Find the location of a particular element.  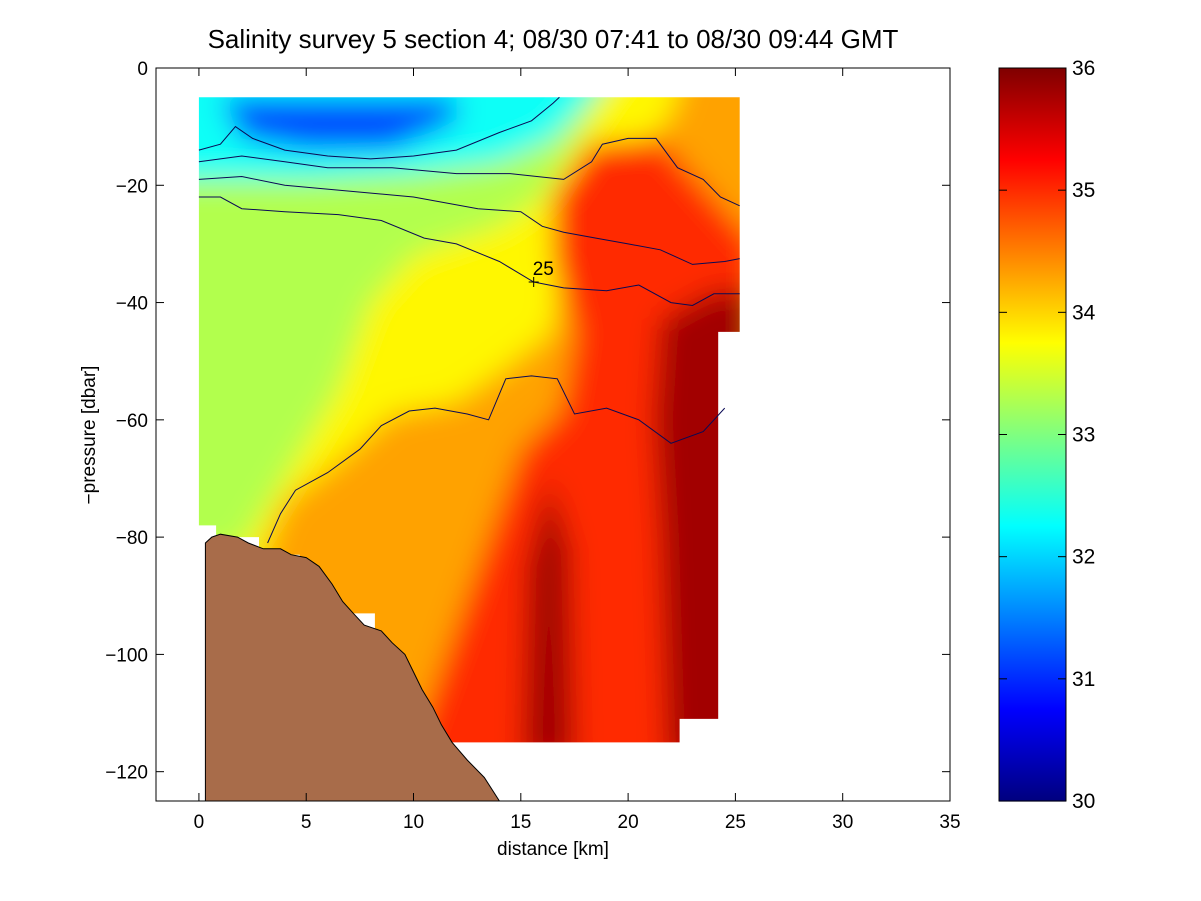

colorbar-tick-label: 36 is located at coordinates (1083, 68).